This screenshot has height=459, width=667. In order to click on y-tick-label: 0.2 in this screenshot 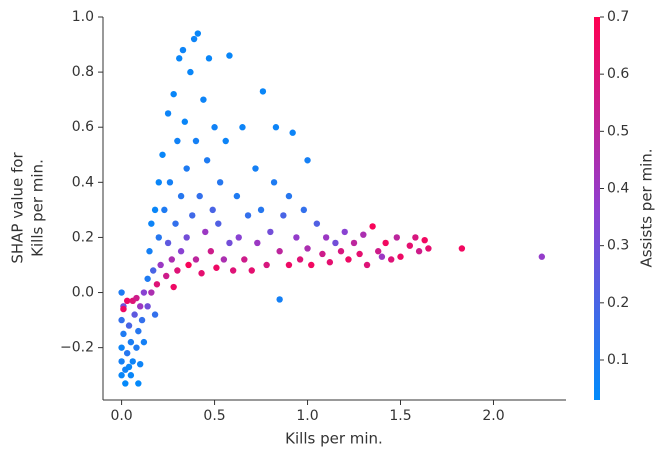, I will do `click(83, 237)`.